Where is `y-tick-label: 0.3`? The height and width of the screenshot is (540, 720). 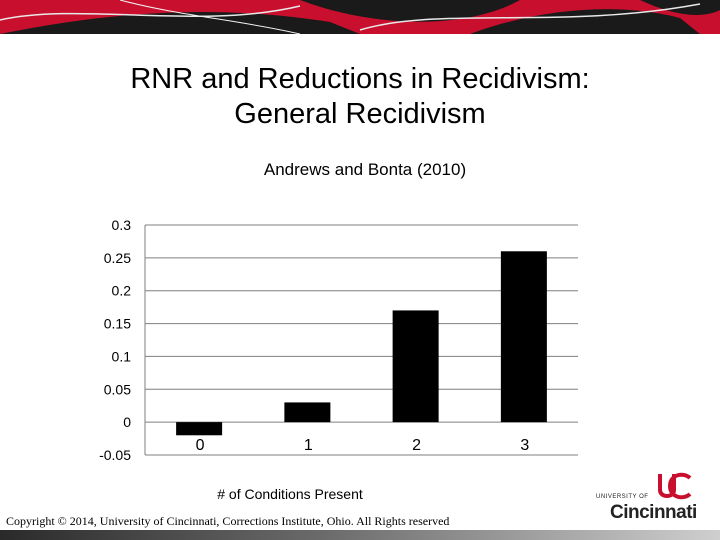
y-tick-label: 0.3 is located at coordinates (122, 225).